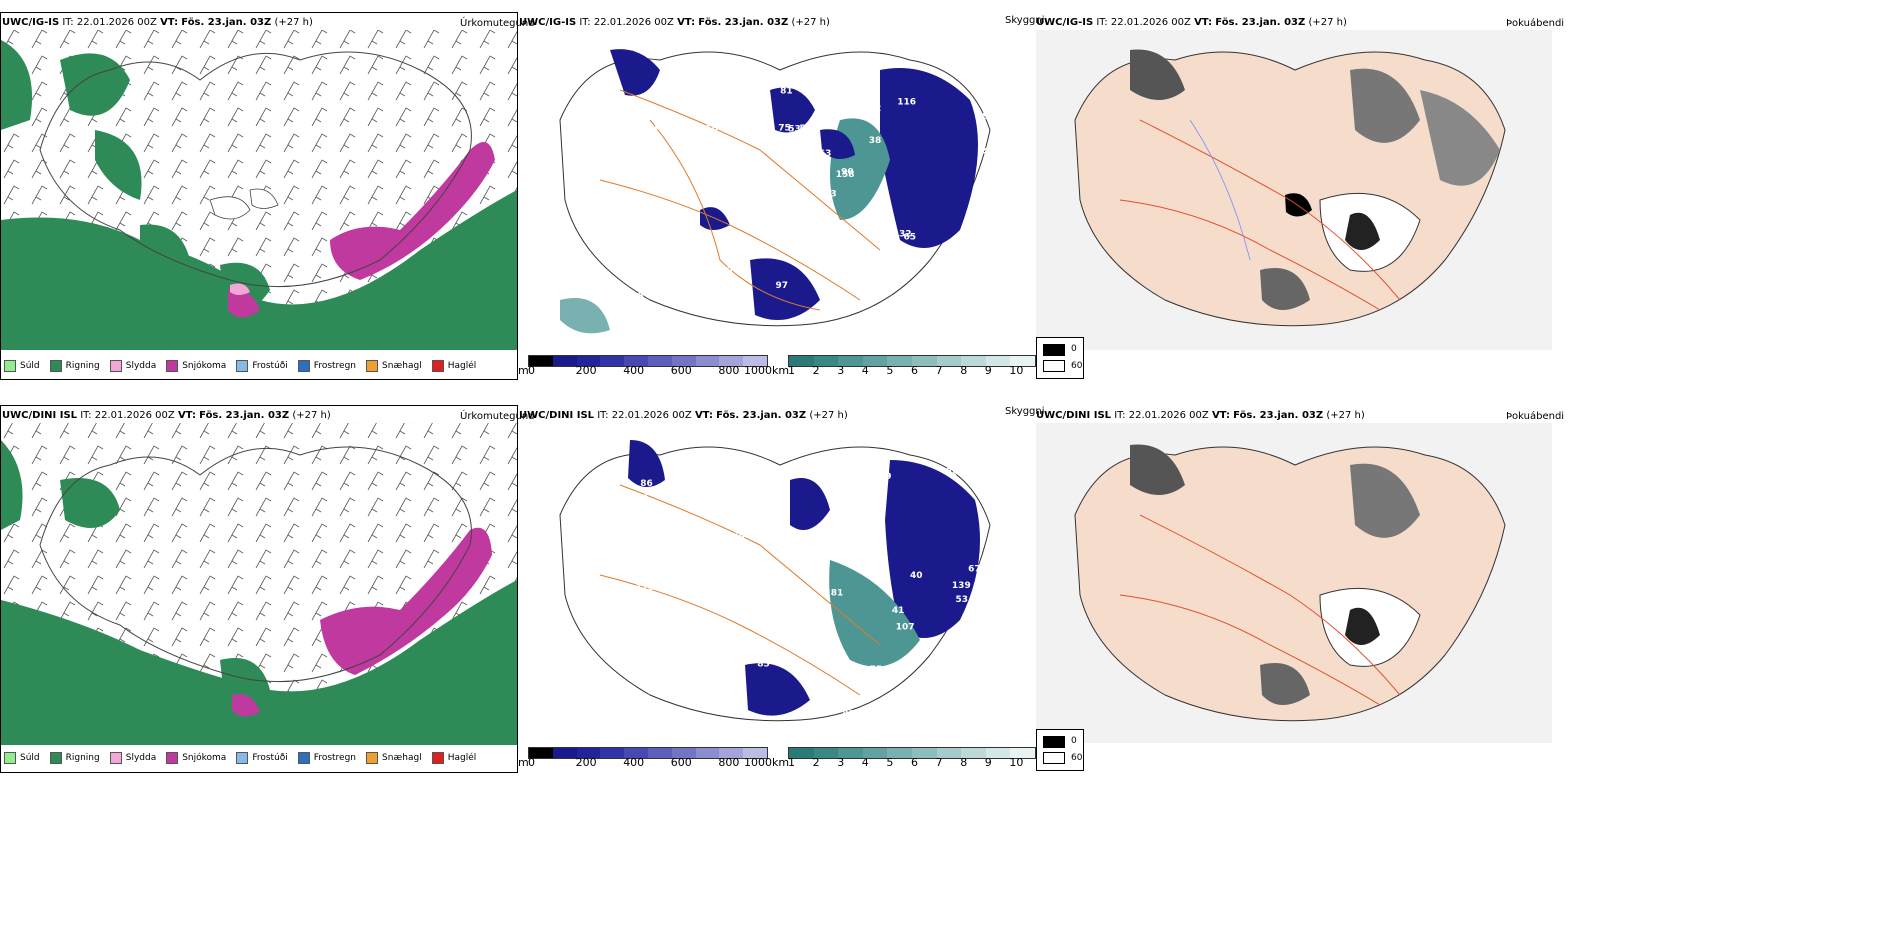 This screenshot has height=950, width=1900. Describe the element at coordinates (802, 214) in the screenshot. I see `visibility-value-label: 12` at that location.